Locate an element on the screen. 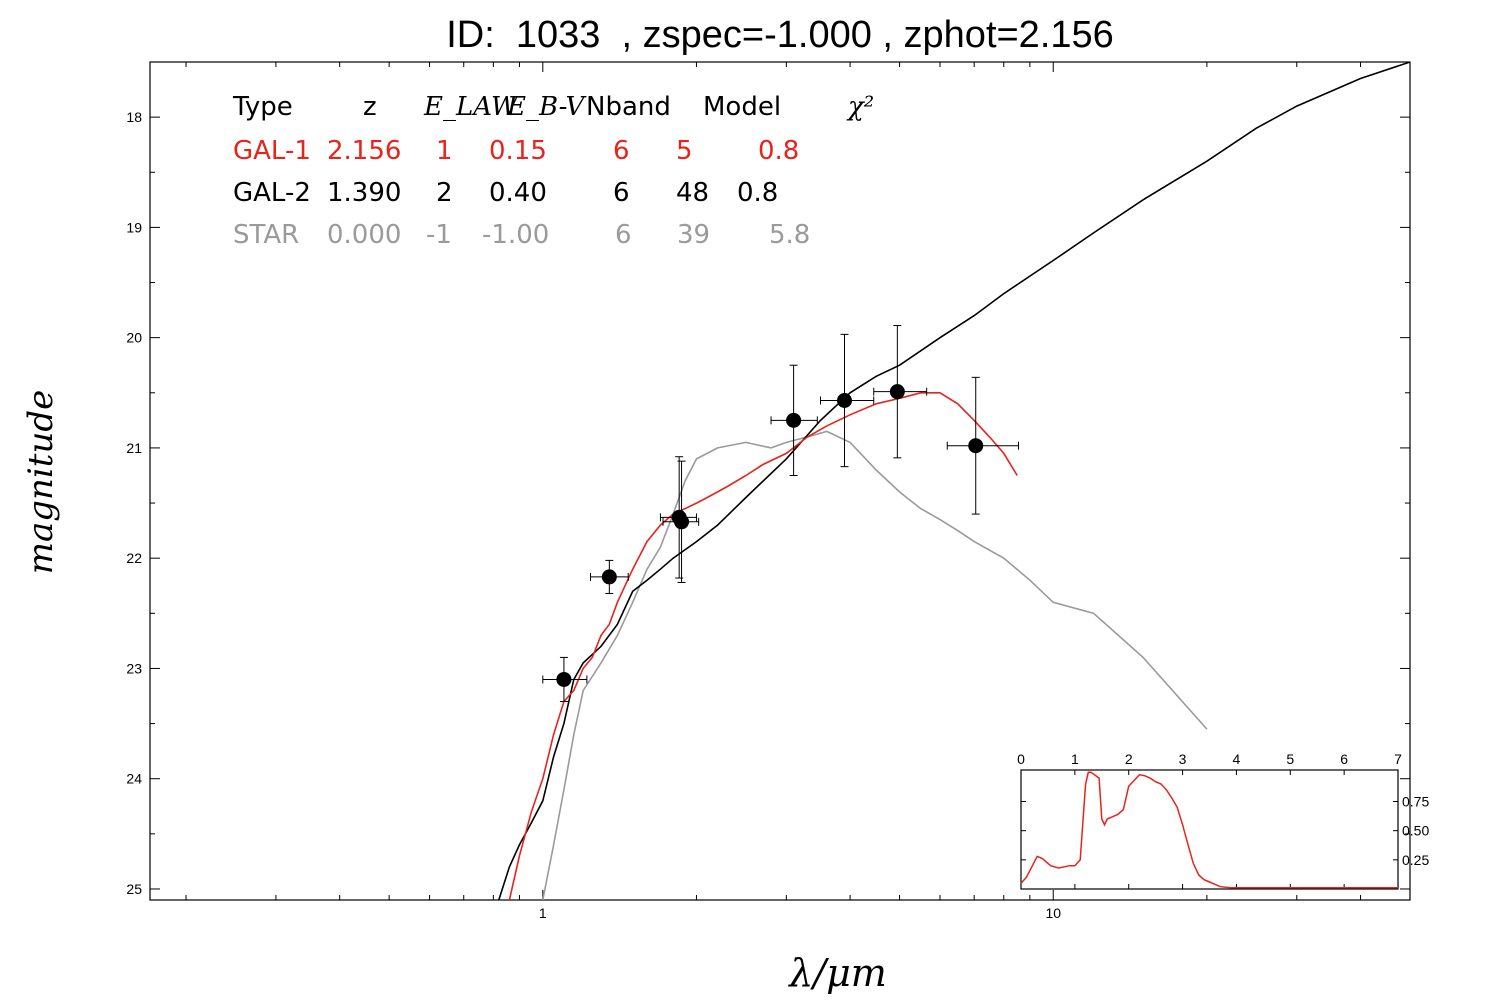 The width and height of the screenshot is (1500, 1000). legend-header-cell: E_LAW is located at coordinates (471, 107).